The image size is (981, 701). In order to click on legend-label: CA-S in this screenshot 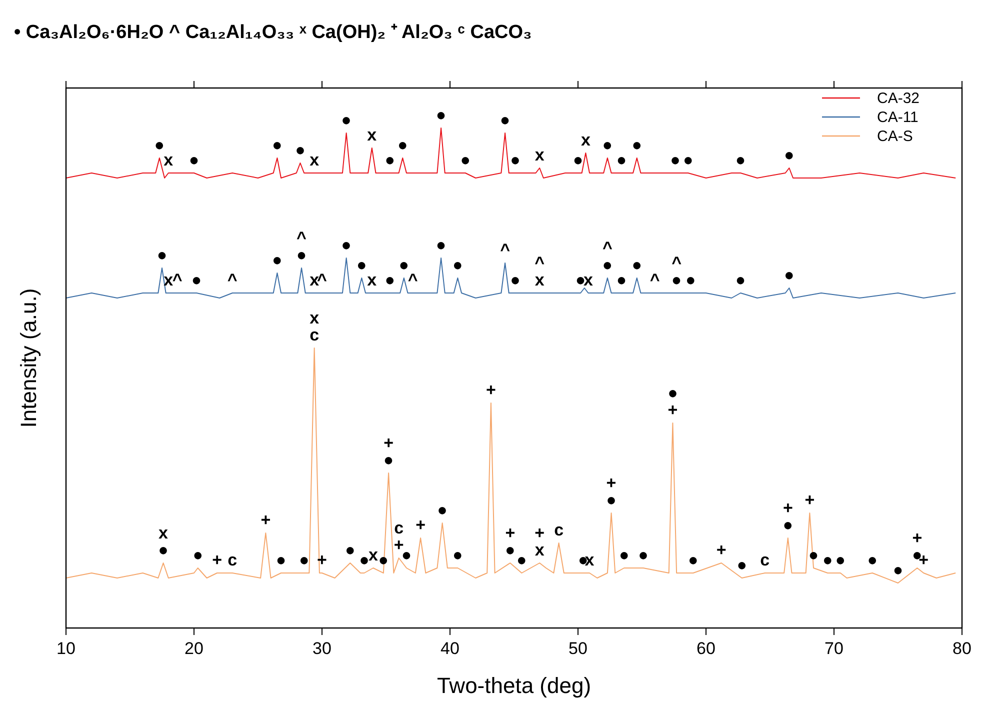, I will do `click(895, 136)`.